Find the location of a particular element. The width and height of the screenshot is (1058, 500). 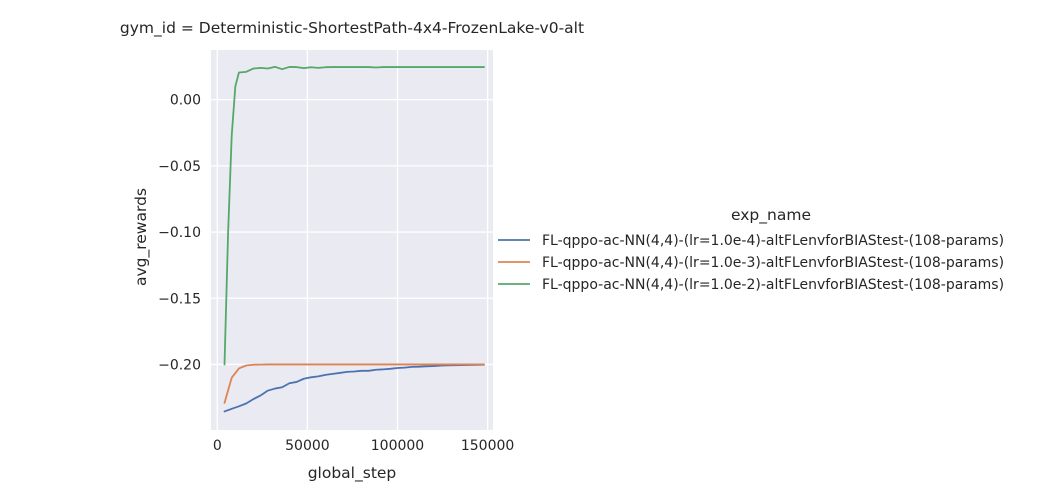

x-tick-label: 0 is located at coordinates (217, 446).